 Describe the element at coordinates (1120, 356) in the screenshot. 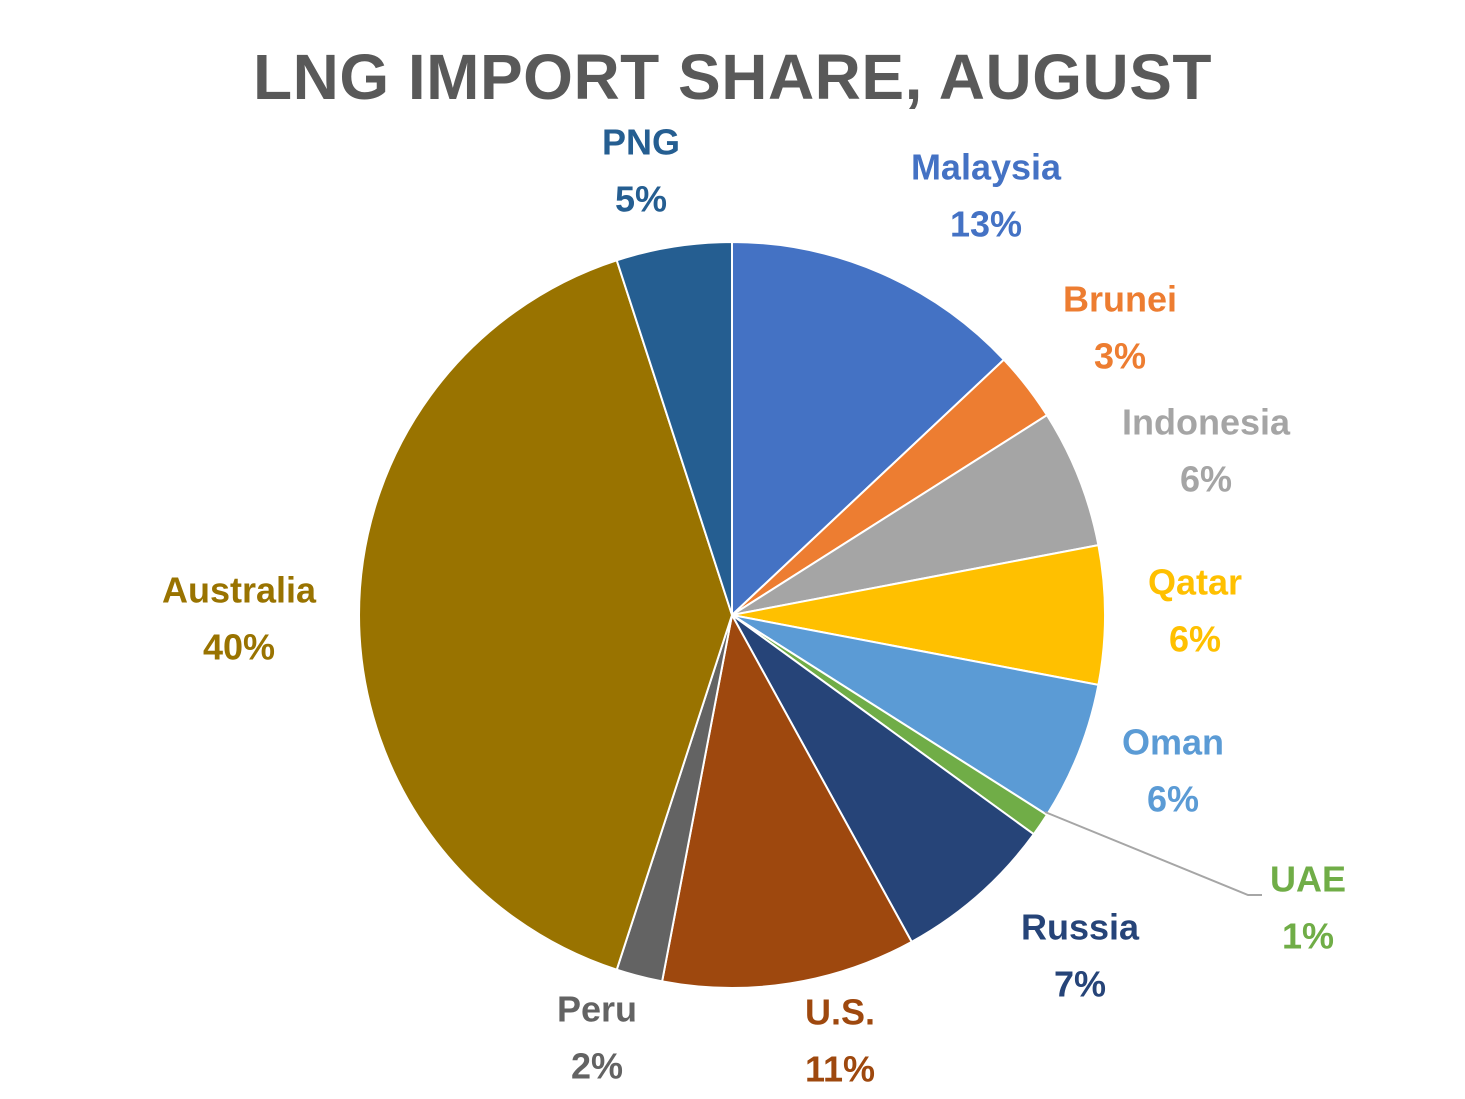

I see `slice-value-brunei: 3%` at that location.